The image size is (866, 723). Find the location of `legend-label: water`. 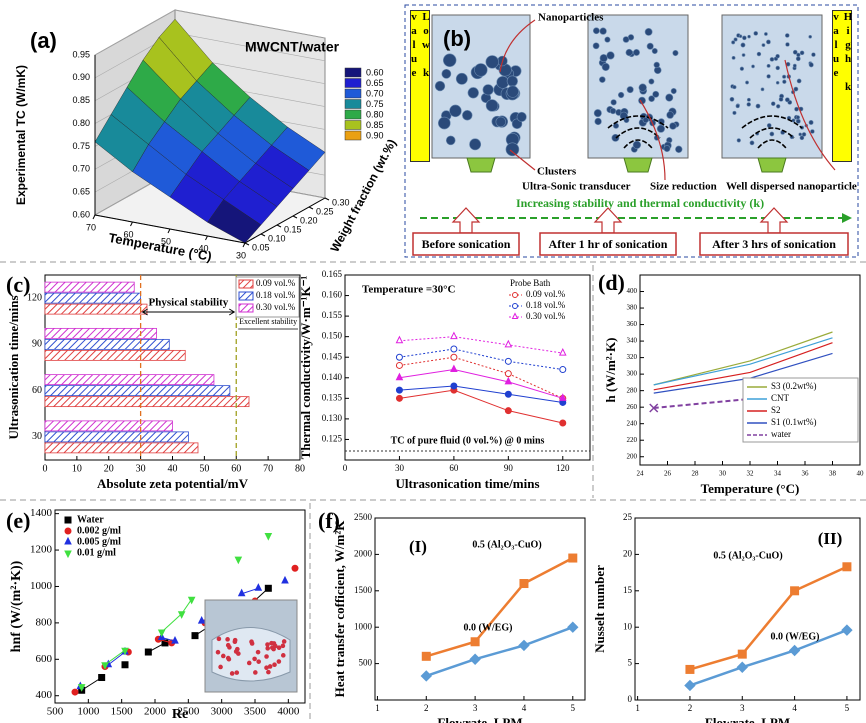

legend-label: water is located at coordinates (781, 434).